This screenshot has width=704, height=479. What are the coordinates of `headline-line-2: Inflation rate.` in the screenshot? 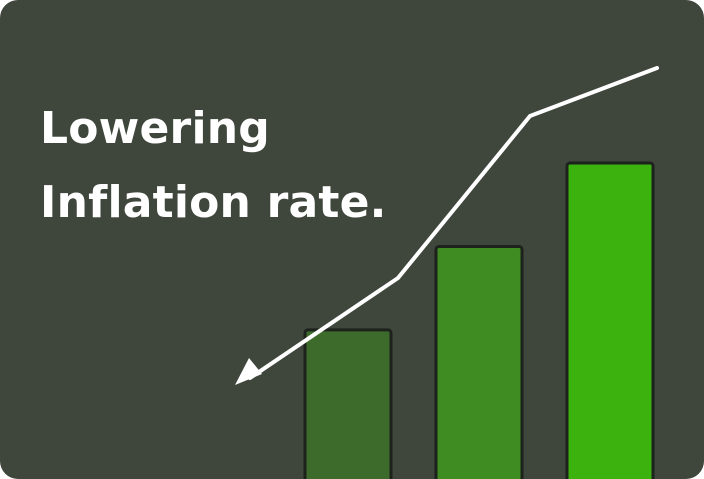 It's located at (213, 202).